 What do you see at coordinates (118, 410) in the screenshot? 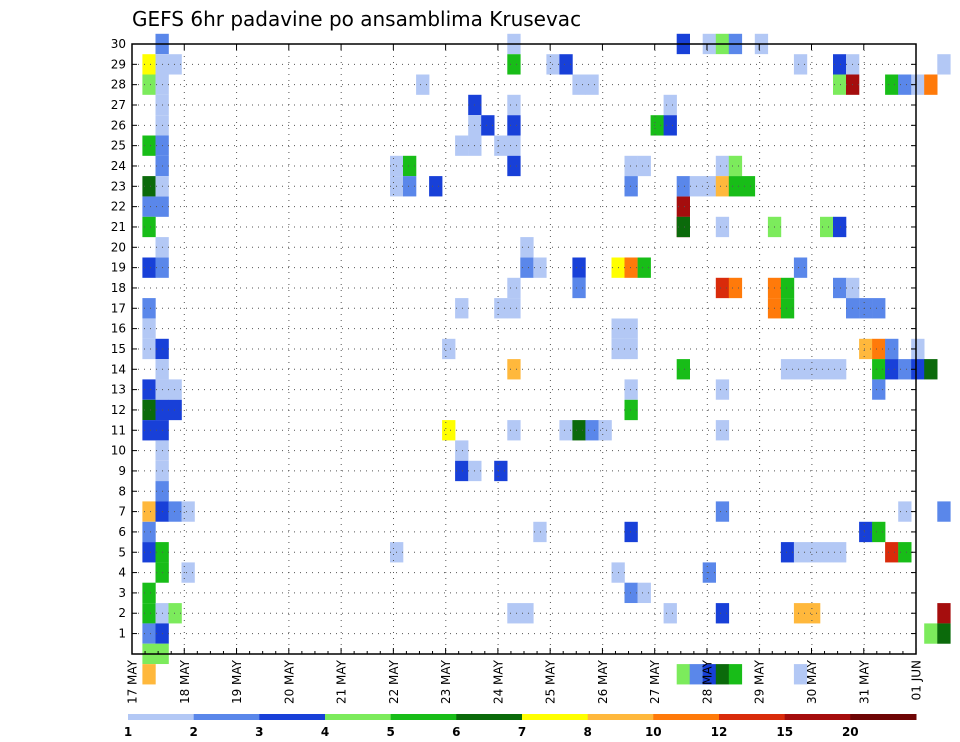
I see `y-tick-label: 12` at bounding box center [118, 410].